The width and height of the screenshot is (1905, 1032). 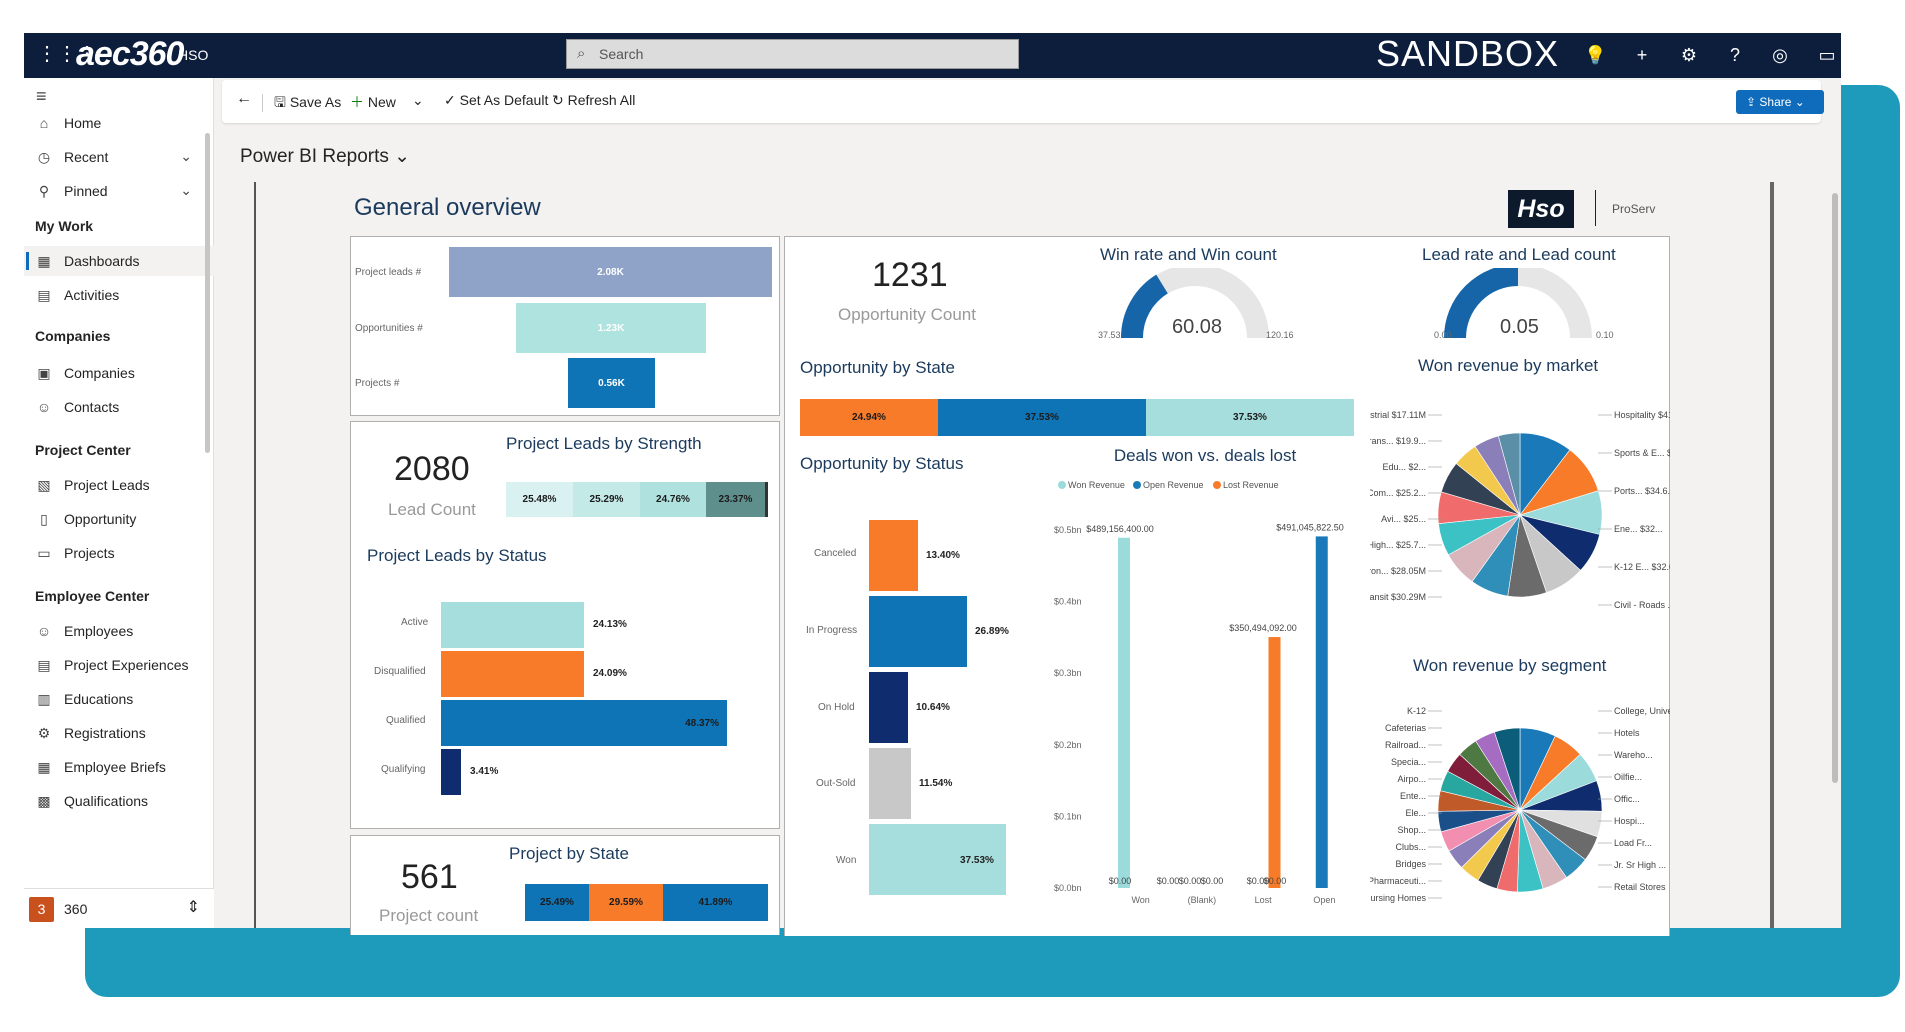 I want to click on plus-icon: +, so click(x=1642, y=55).